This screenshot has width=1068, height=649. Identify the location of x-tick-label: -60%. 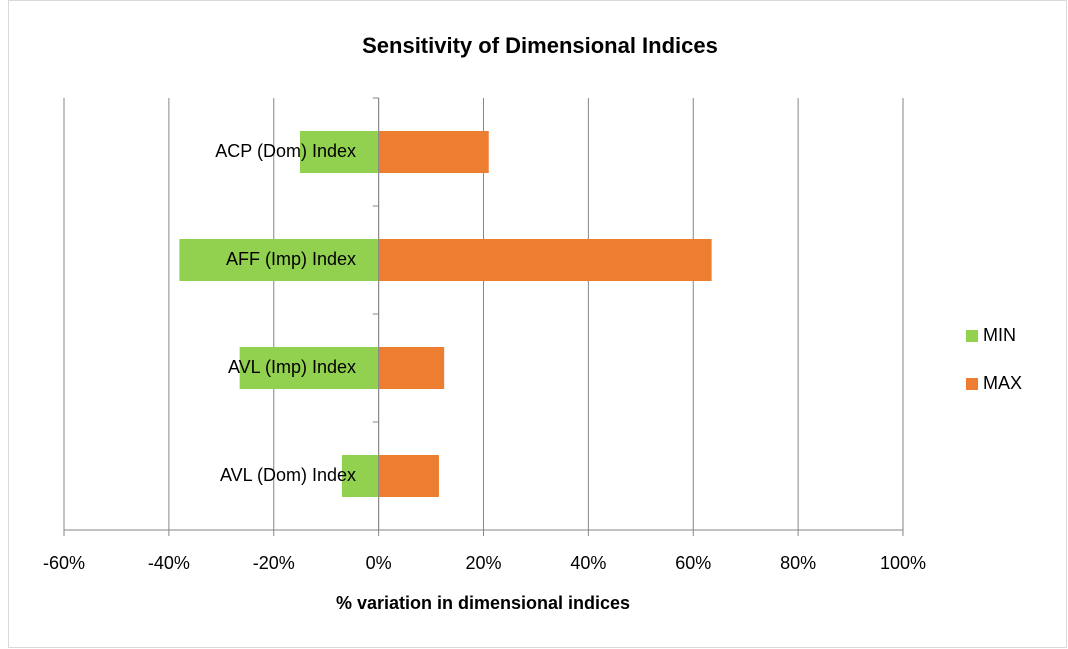
(64, 563).